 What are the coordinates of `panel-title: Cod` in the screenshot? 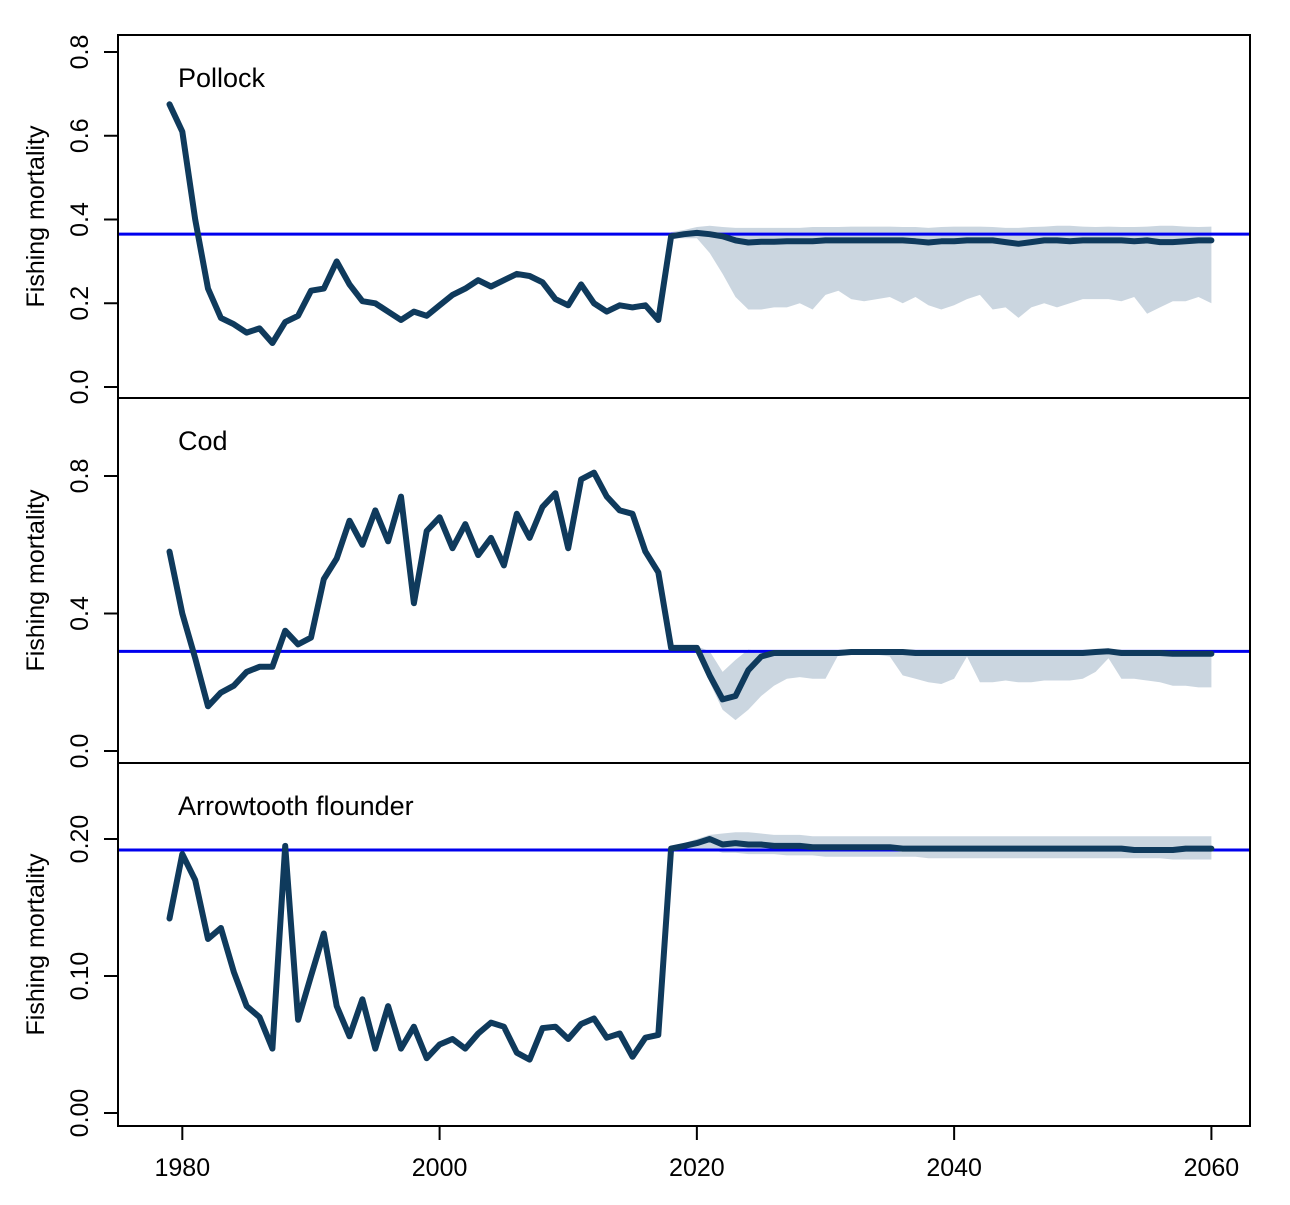 It's located at (203, 441).